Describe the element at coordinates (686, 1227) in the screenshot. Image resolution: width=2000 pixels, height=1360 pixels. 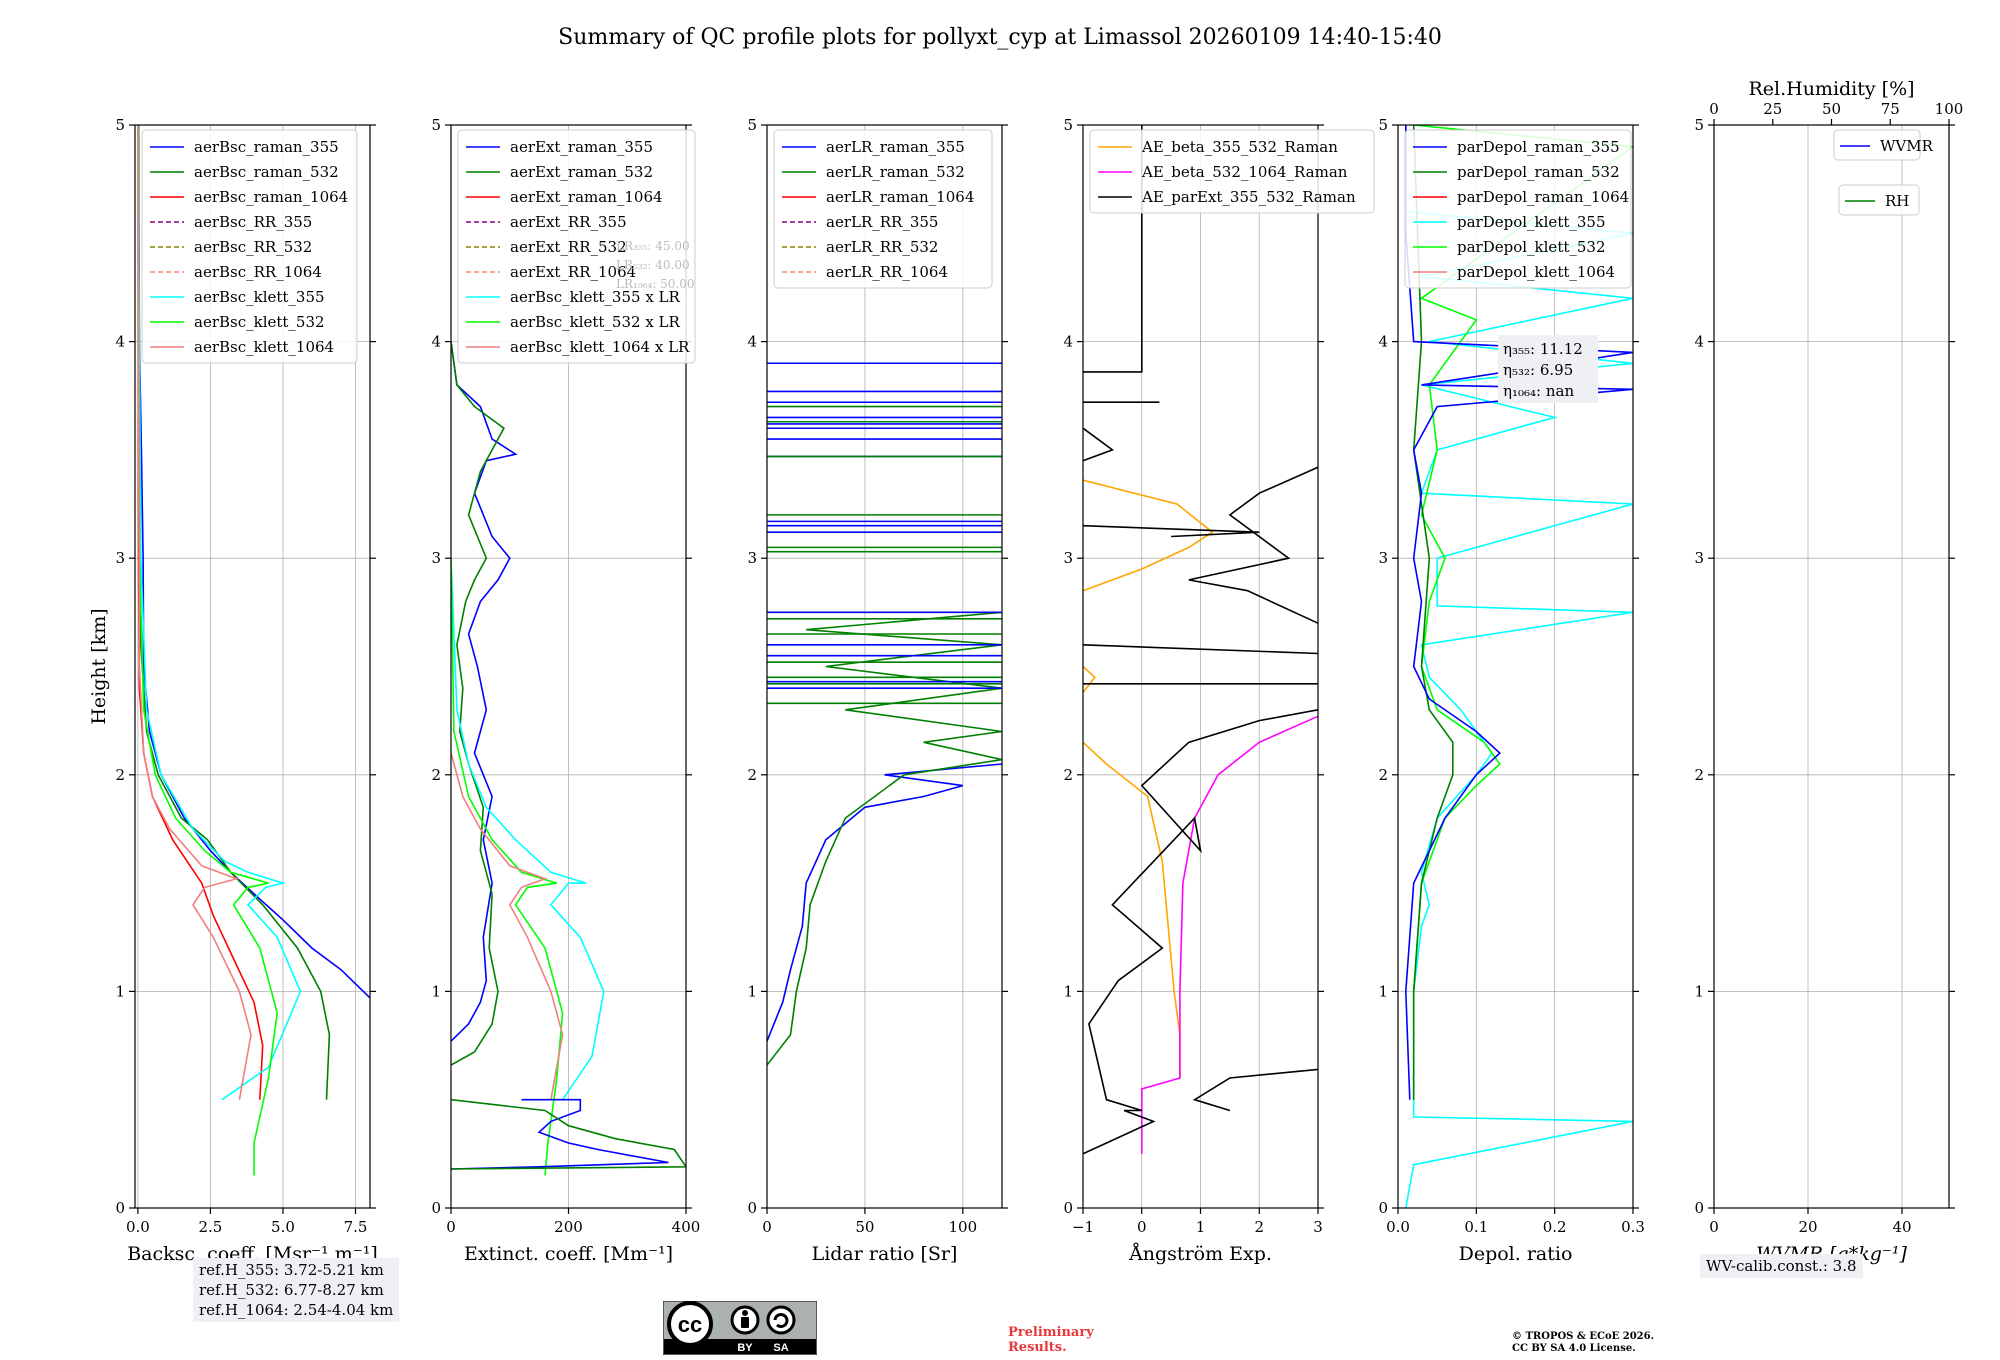
I see `x-tick-label: 400` at that location.